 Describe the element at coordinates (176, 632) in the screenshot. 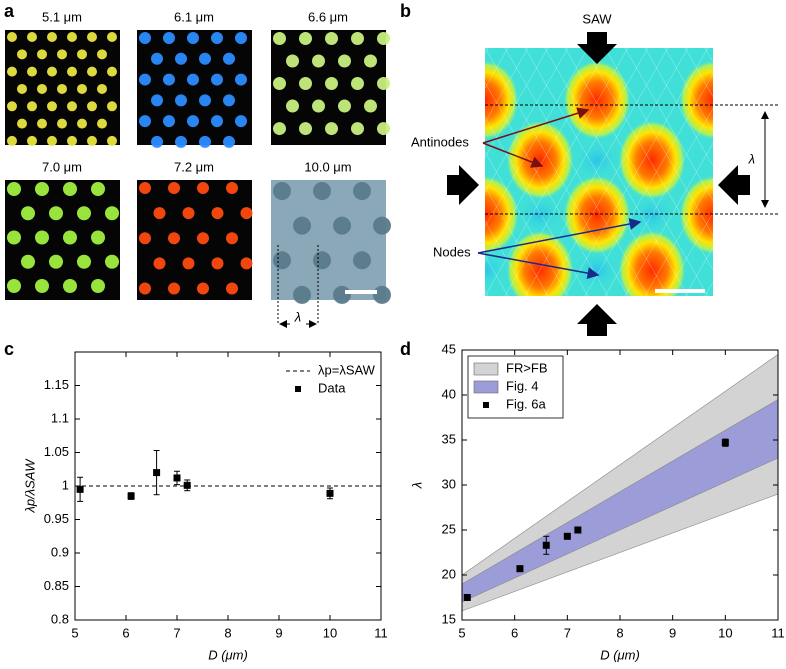

I see `x-tick-label: 7` at that location.